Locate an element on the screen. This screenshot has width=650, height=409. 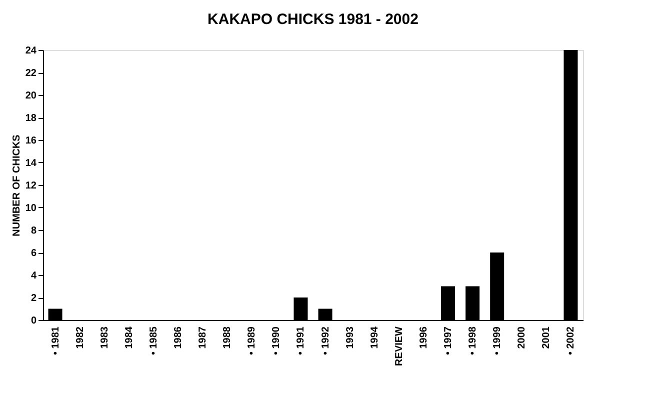
x-tick-label: 1986 is located at coordinates (178, 337).